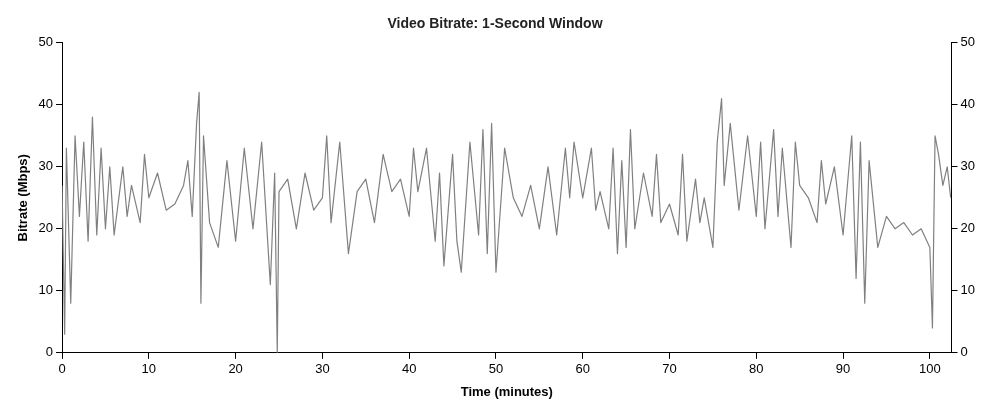 This screenshot has width=1004, height=420. I want to click on x-tick-label: 90, so click(843, 369).